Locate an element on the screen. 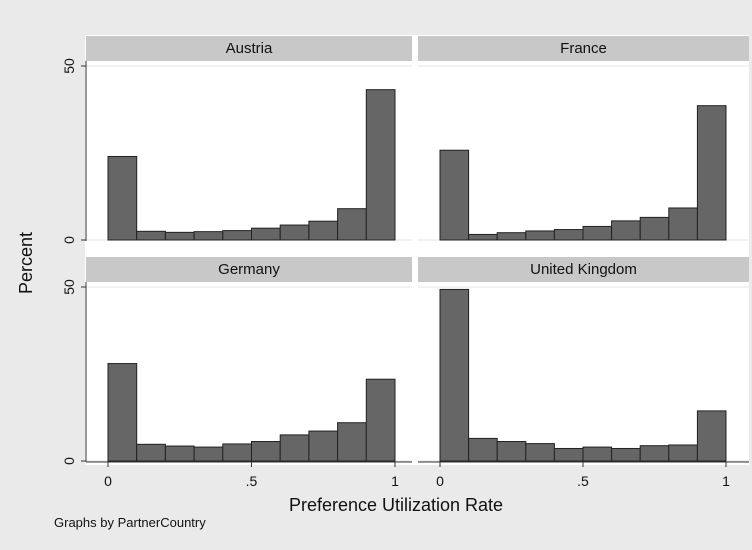 This screenshot has width=752, height=550. panel-title-united-kingdom: United Kingdom is located at coordinates (583, 269).